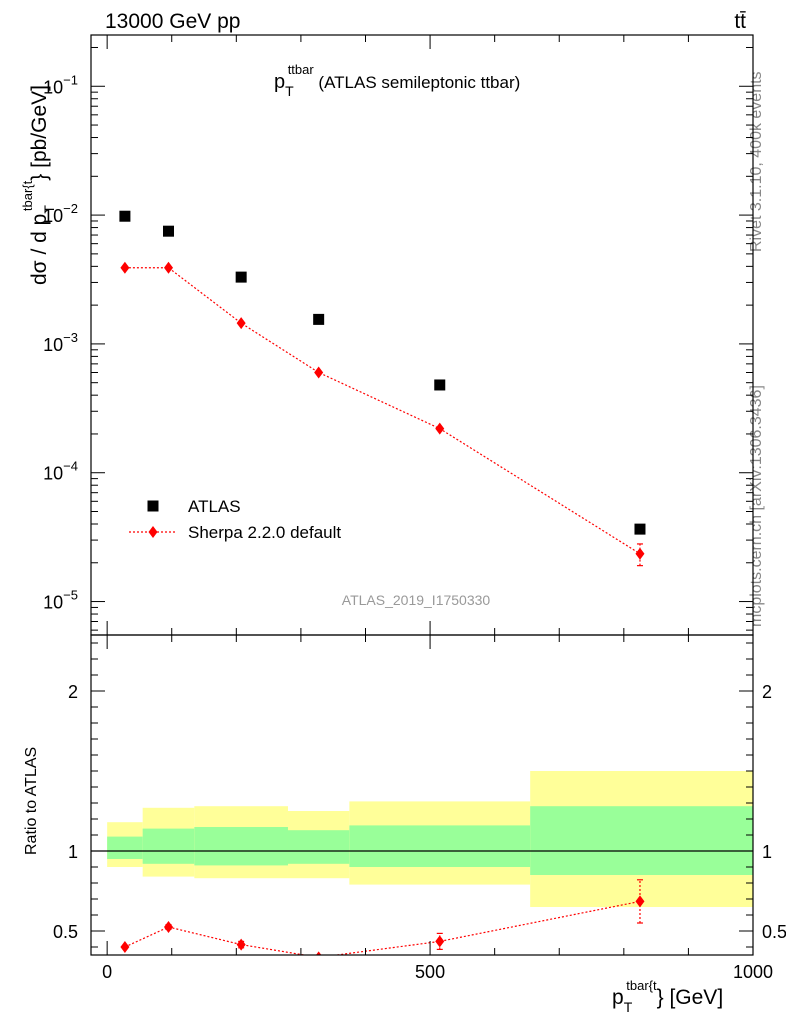 This screenshot has width=786, height=1024. I want to click on ratio-sherpa-line, so click(382, 927).